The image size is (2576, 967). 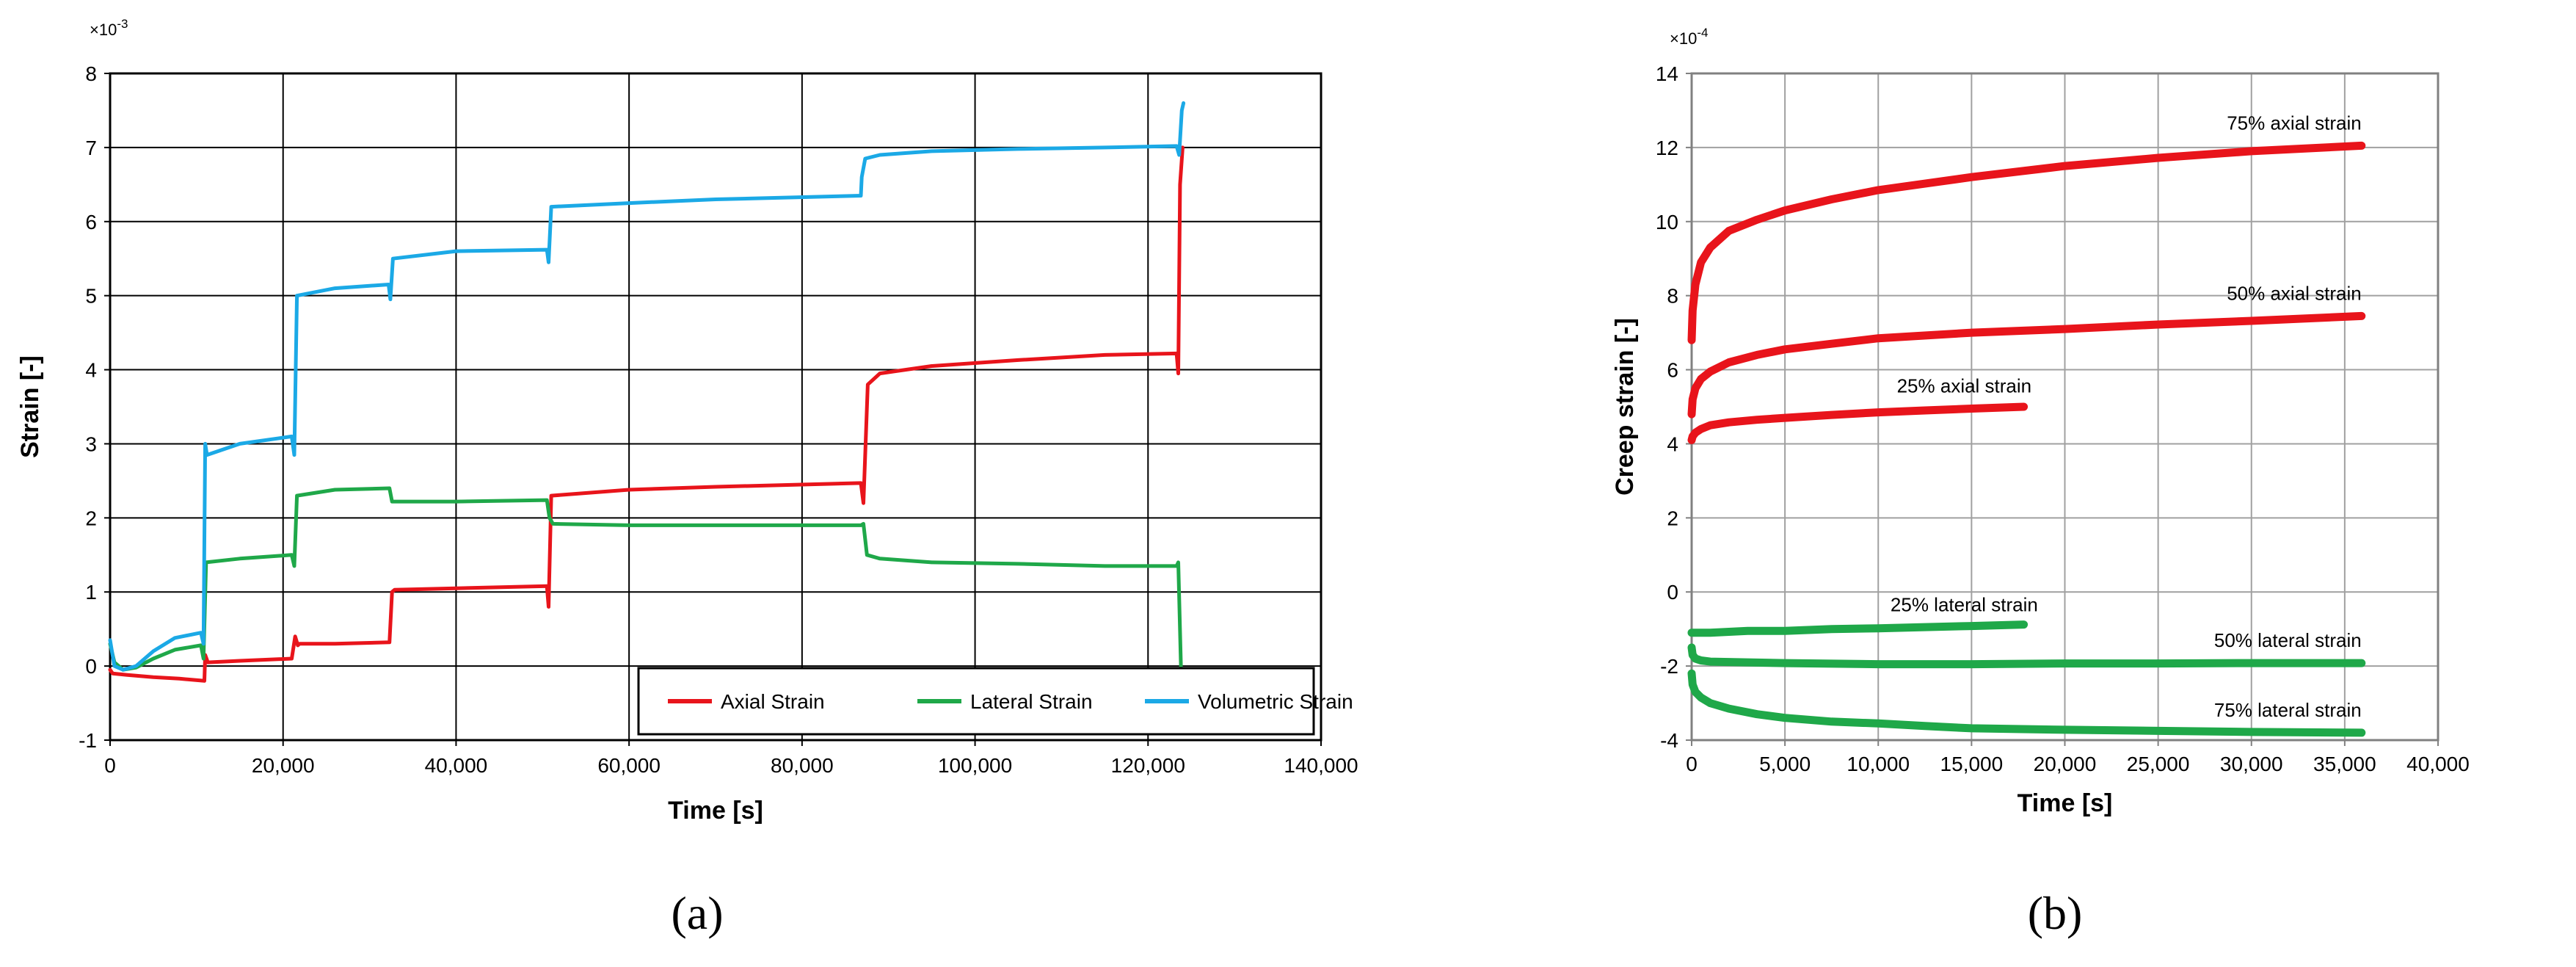 What do you see at coordinates (2158, 764) in the screenshot?
I see `x-tick-label: 25,000` at bounding box center [2158, 764].